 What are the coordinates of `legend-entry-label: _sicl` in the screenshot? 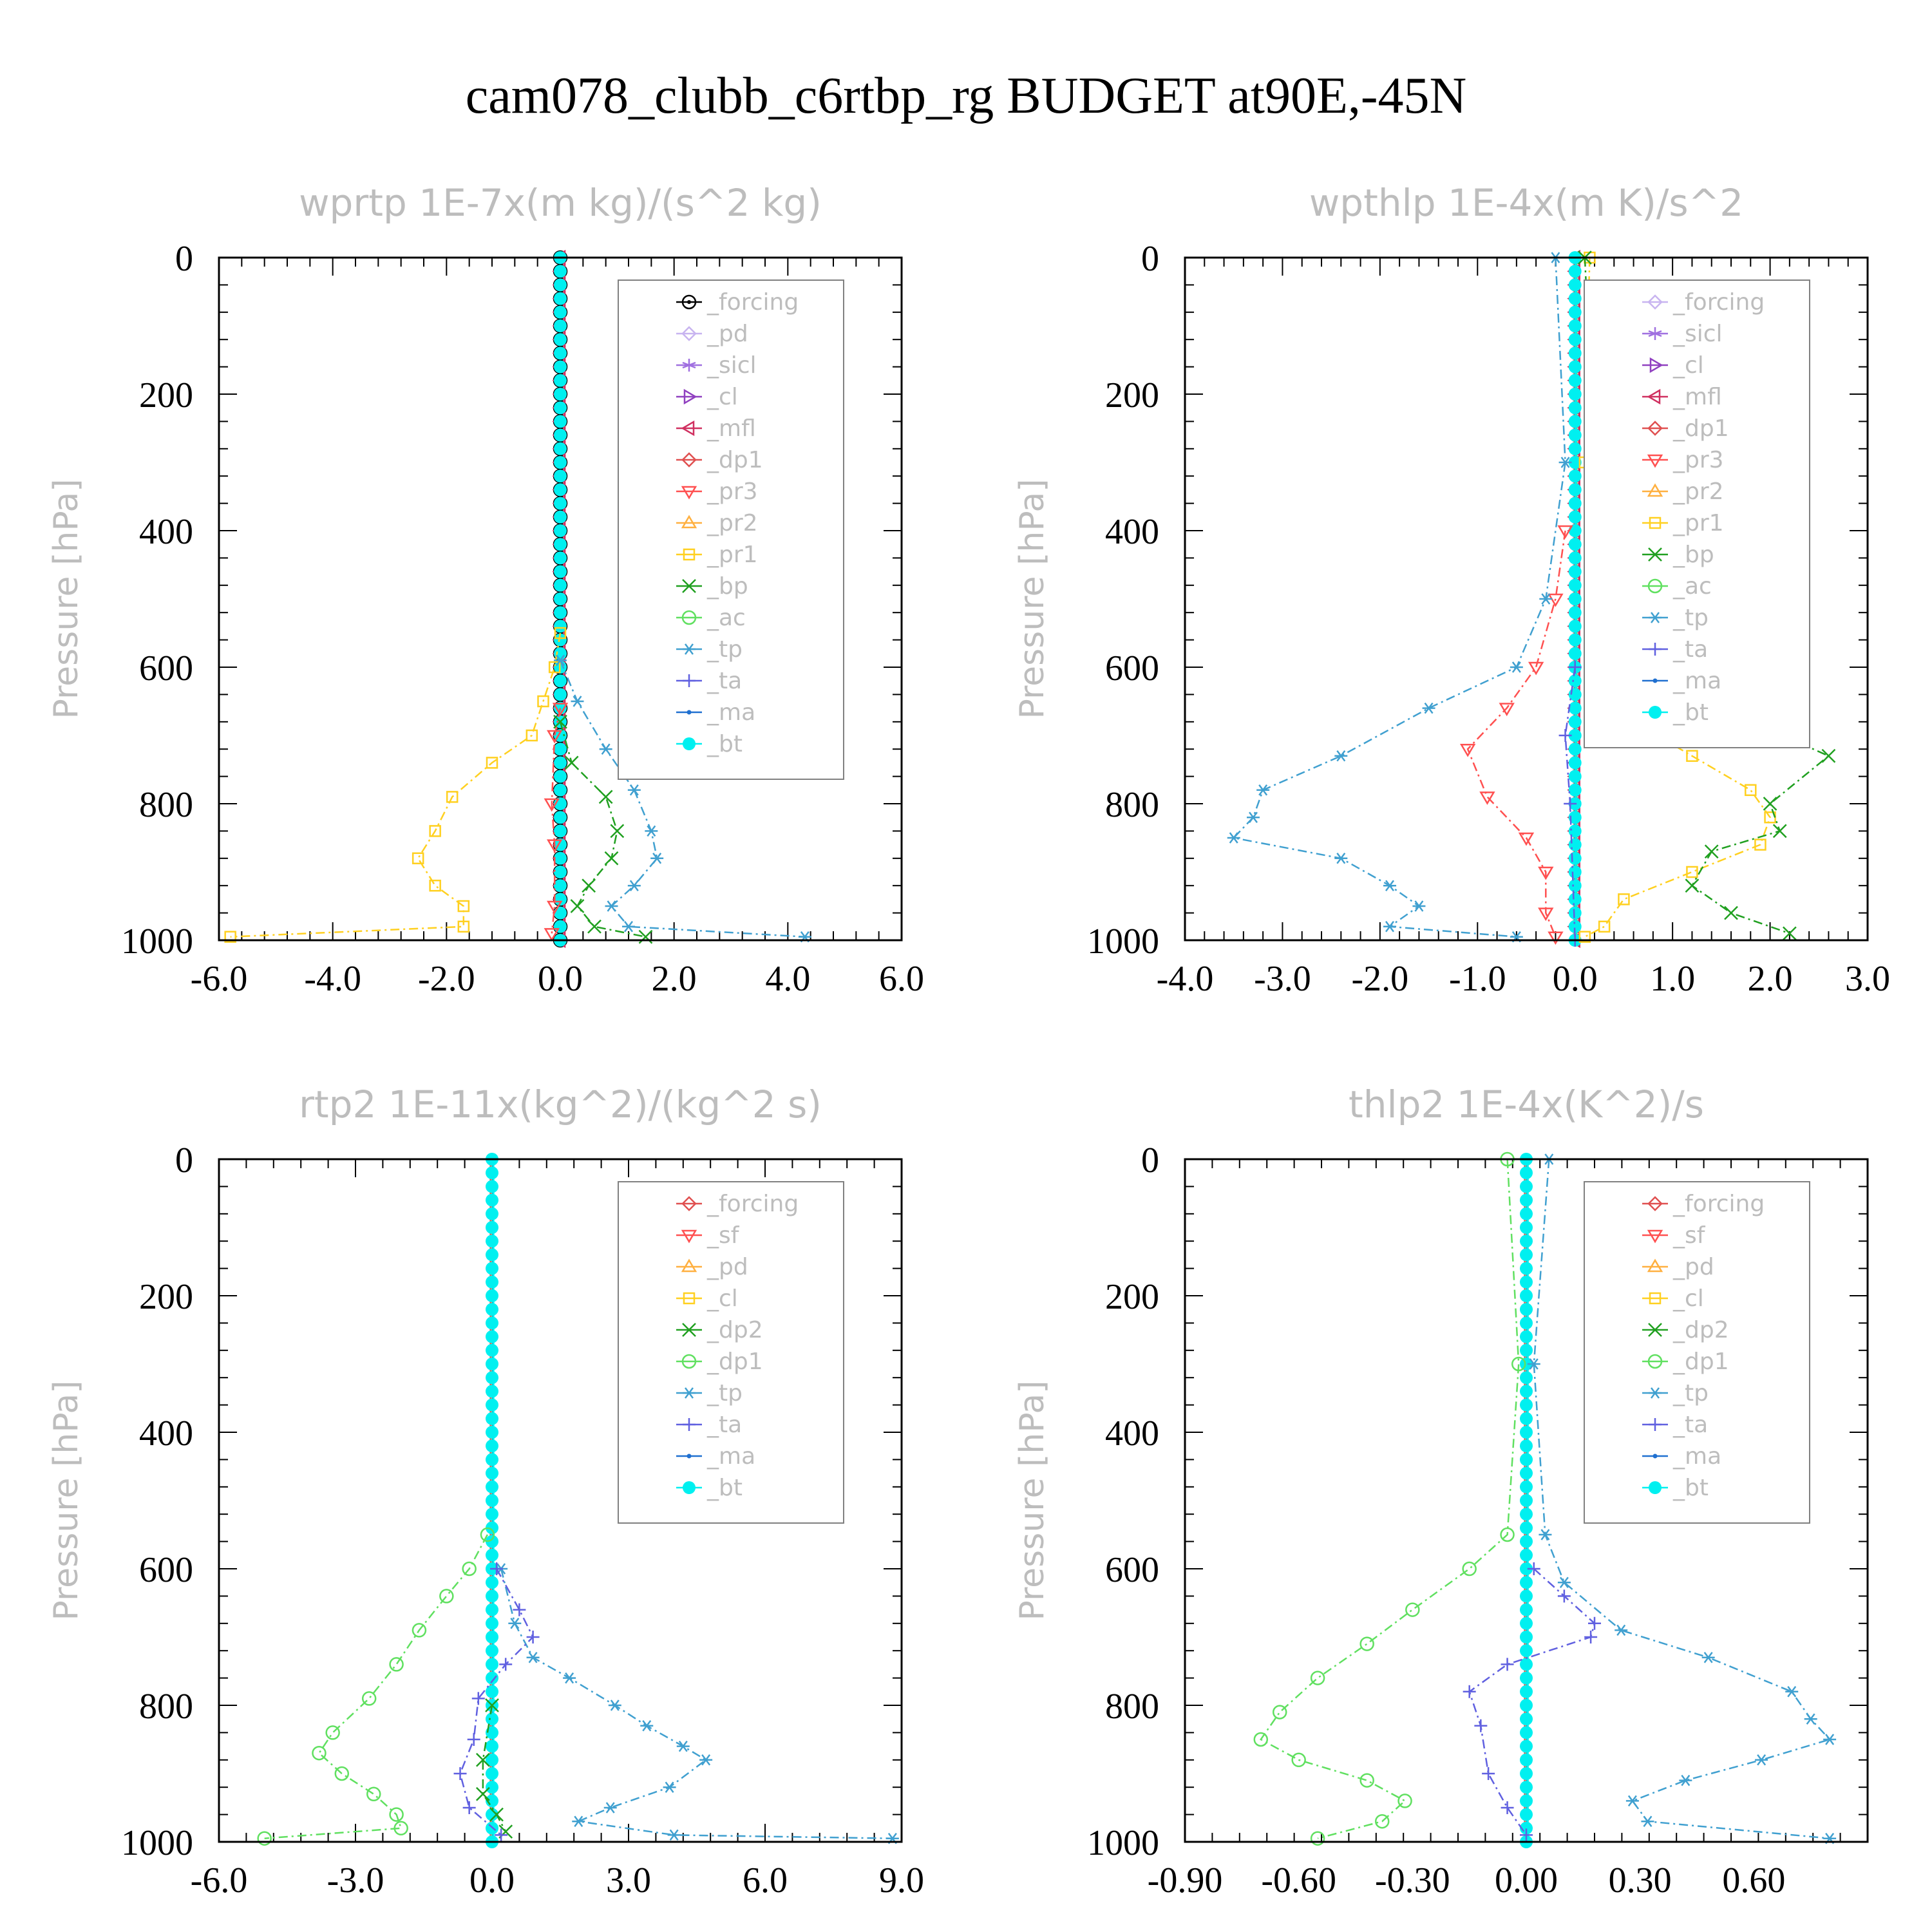 It's located at (1698, 334).